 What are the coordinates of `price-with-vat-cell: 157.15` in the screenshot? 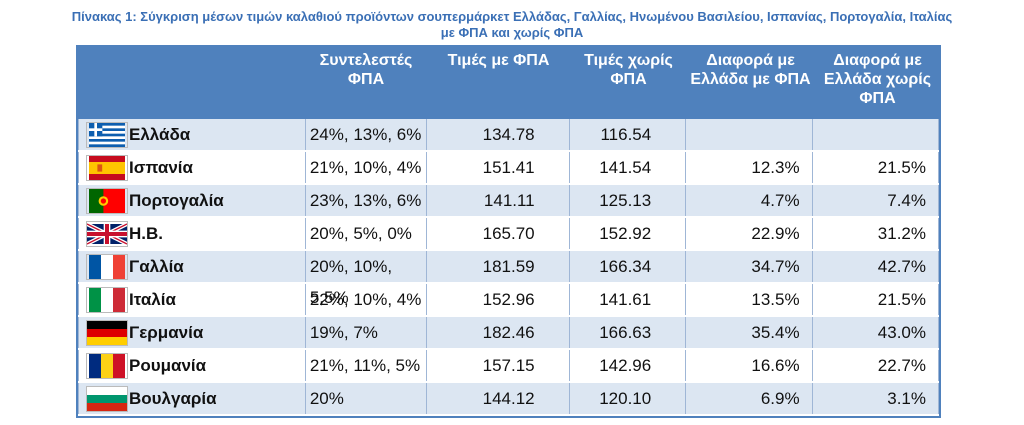 It's located at (498, 365).